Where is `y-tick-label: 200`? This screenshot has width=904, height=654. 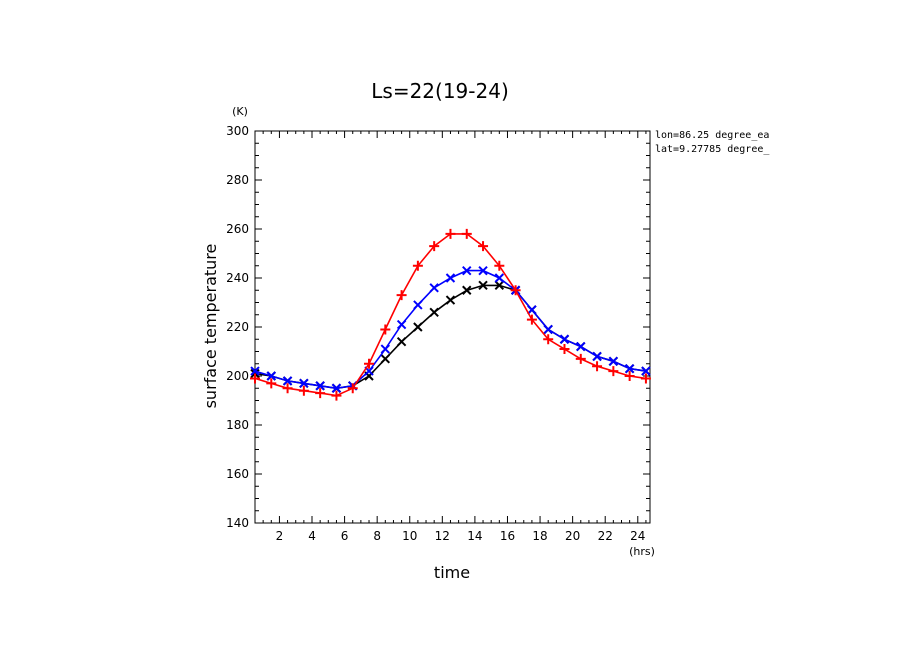
y-tick-label: 200 is located at coordinates (237, 376).